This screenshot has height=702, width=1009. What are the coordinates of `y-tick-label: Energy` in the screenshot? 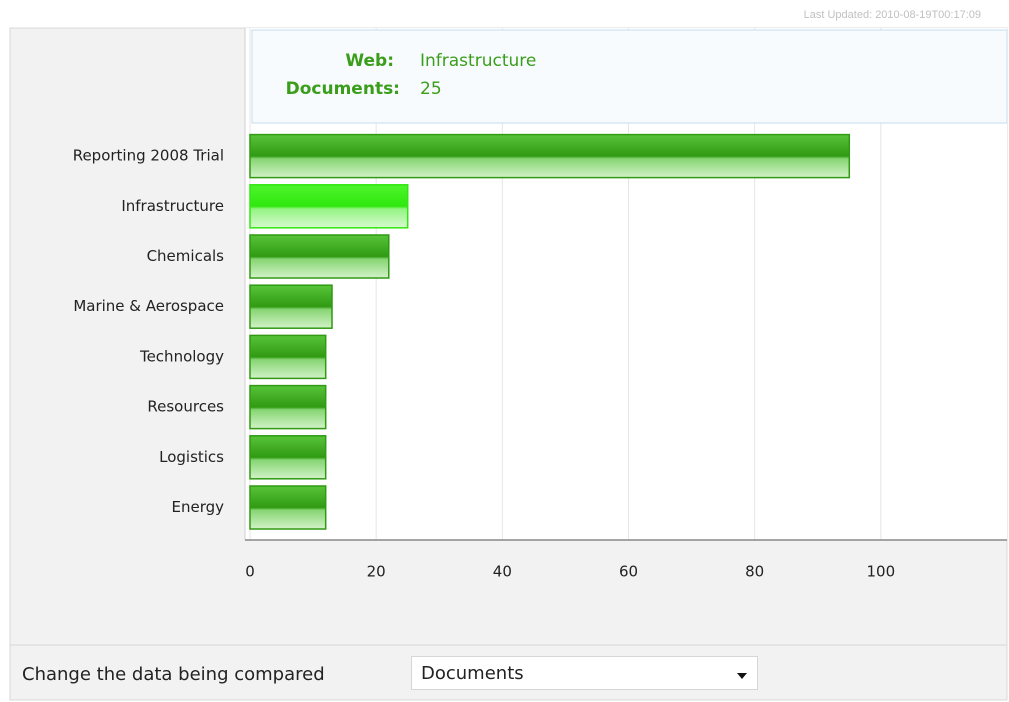 It's located at (197, 507).